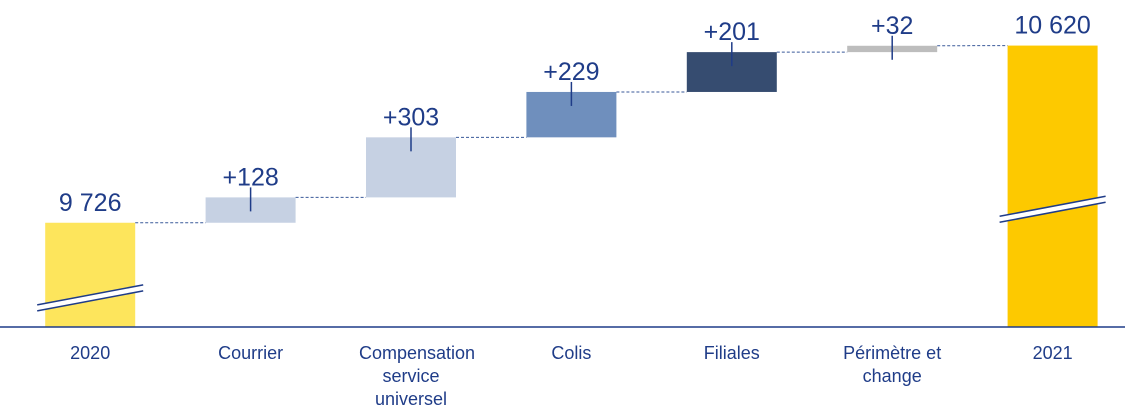  I want to click on x-tick-label: Compensation service universel, so click(417, 376).